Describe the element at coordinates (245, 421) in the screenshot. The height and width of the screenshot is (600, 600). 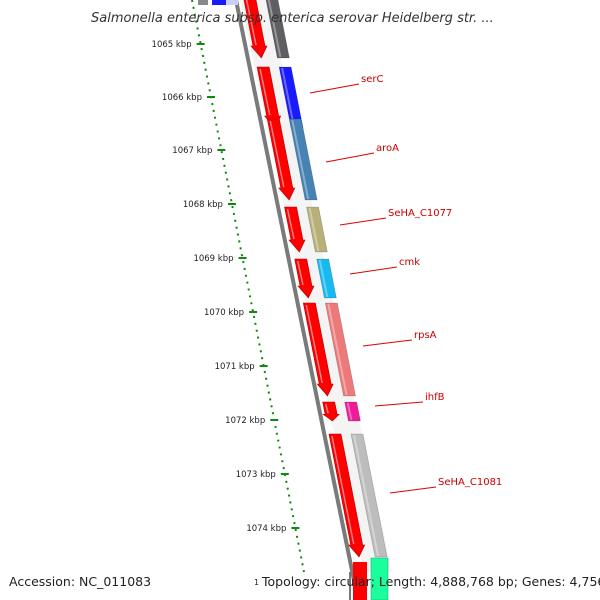
I see `tick-label: 1072 kbp` at that location.